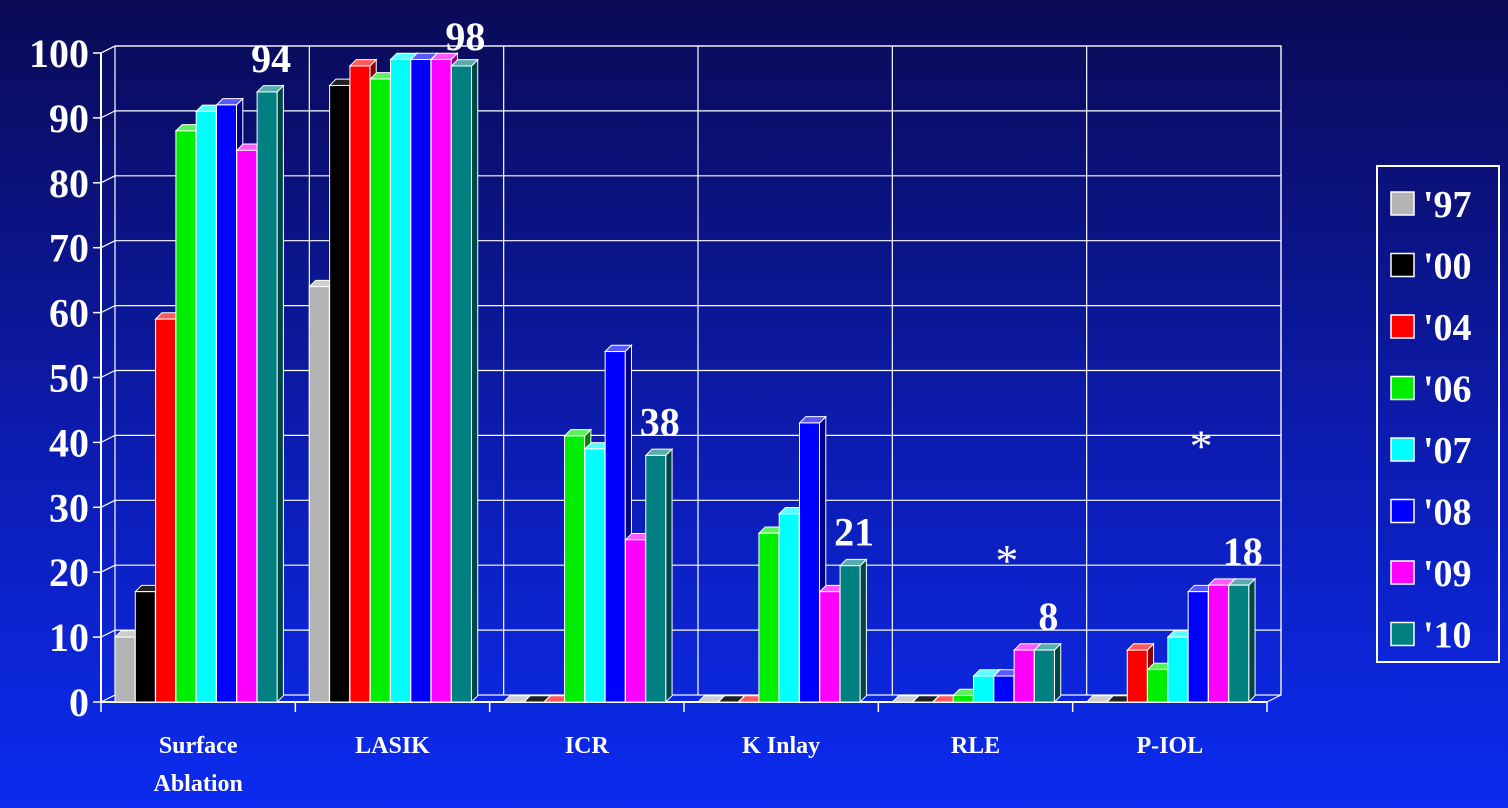 This screenshot has width=1508, height=808. Describe the element at coordinates (1447, 636) in the screenshot. I see `legend-label: '10` at that location.